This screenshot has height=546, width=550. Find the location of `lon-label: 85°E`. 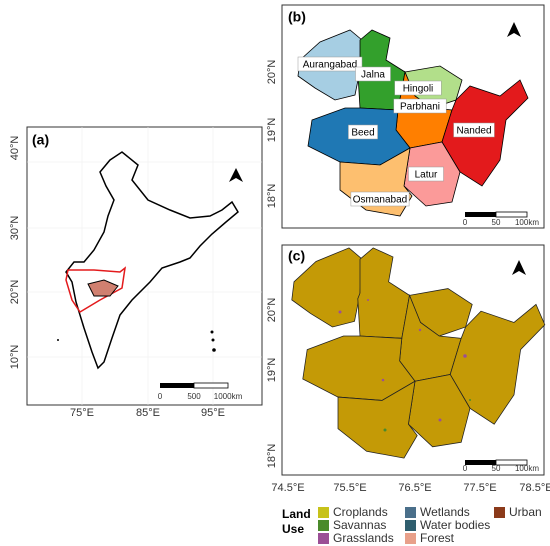

lon-label: 85°E is located at coordinates (148, 413).